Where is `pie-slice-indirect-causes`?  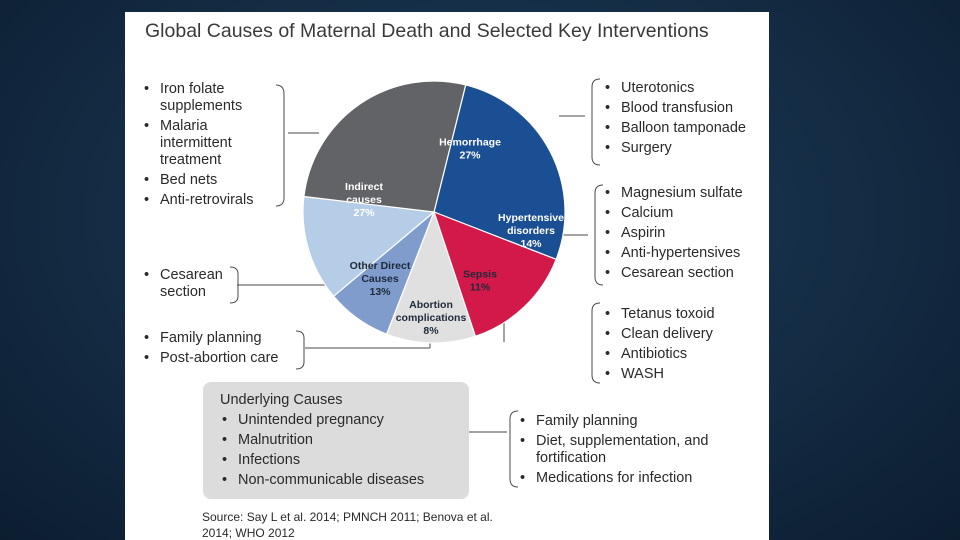
pie-slice-indirect-causes is located at coordinates (385, 146).